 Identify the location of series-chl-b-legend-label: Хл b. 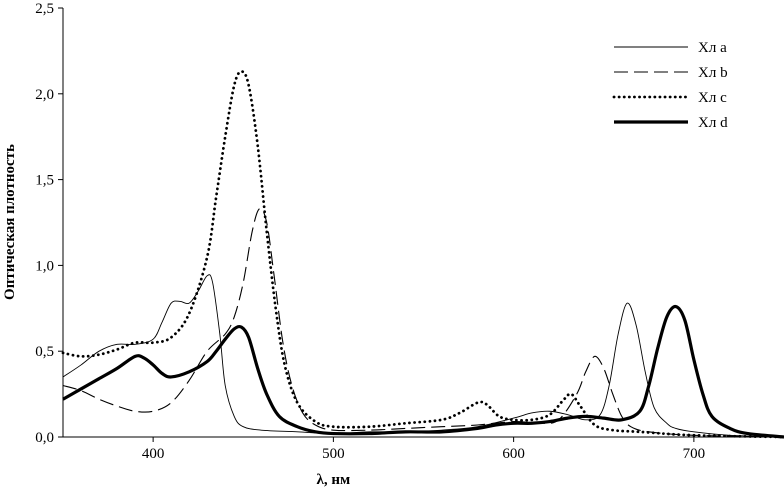
(713, 73).